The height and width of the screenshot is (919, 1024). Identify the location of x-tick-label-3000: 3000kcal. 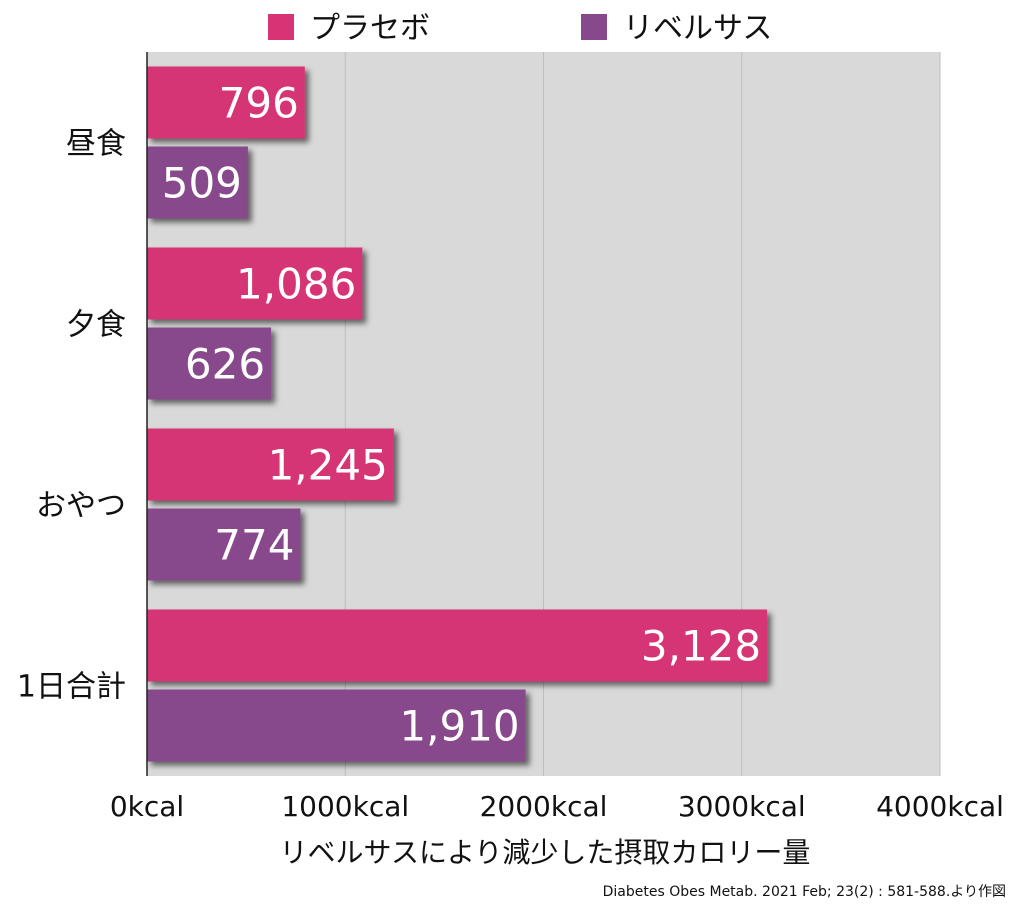
(742, 806).